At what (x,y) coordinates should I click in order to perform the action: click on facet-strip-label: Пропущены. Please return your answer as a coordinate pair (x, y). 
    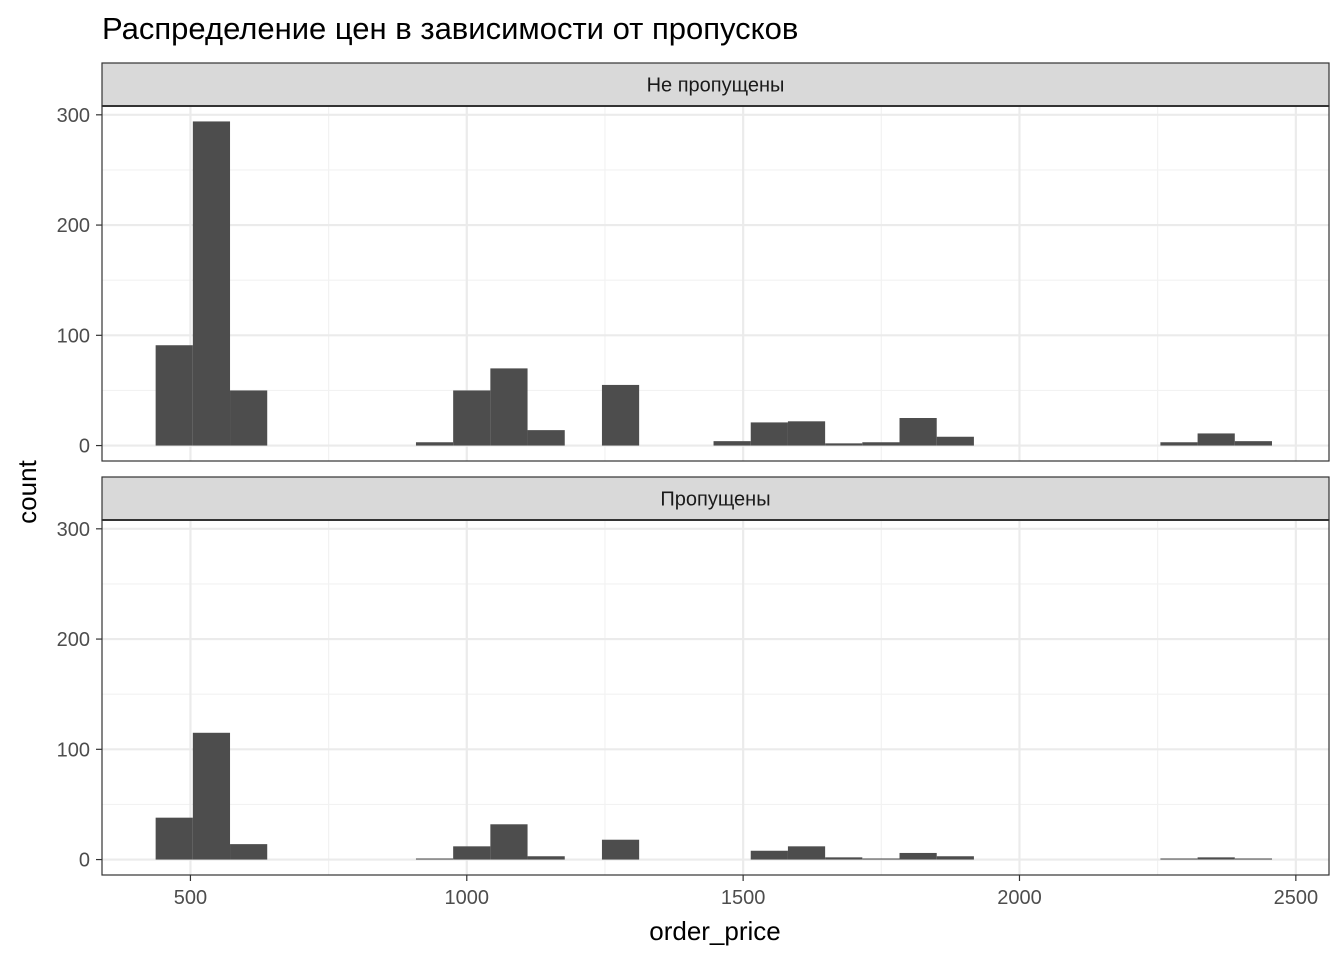
    Looking at the image, I should click on (715, 500).